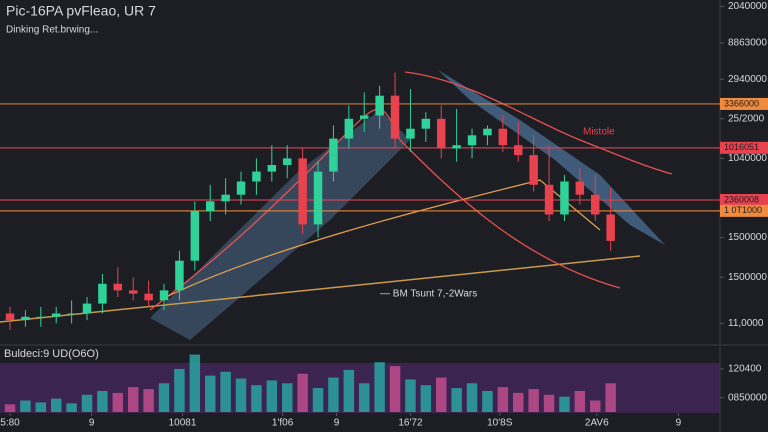 The image size is (768, 432). I want to click on price-tag-label: 1016051, so click(741, 147).